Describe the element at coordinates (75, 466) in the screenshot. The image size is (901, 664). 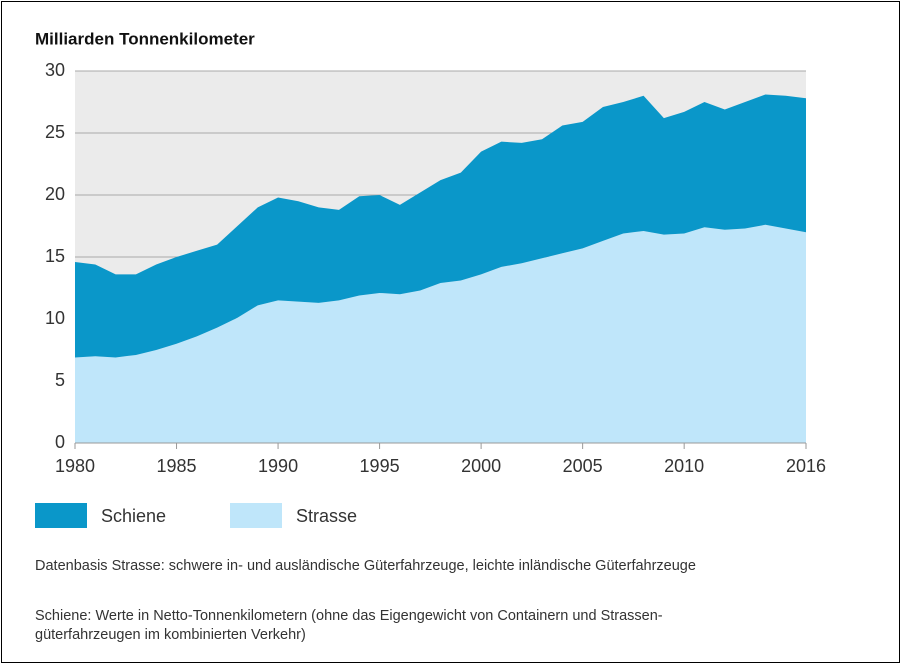
I see `x-tick-label: 1980` at that location.